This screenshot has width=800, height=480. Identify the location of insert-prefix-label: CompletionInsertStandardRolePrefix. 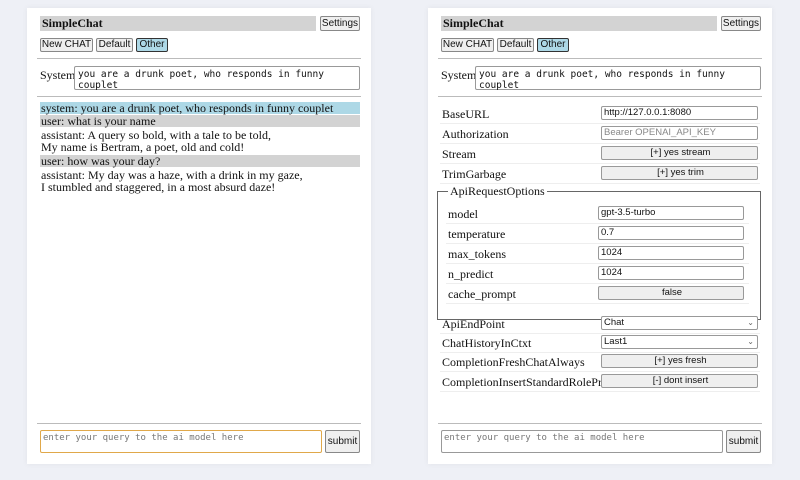
(531, 382).